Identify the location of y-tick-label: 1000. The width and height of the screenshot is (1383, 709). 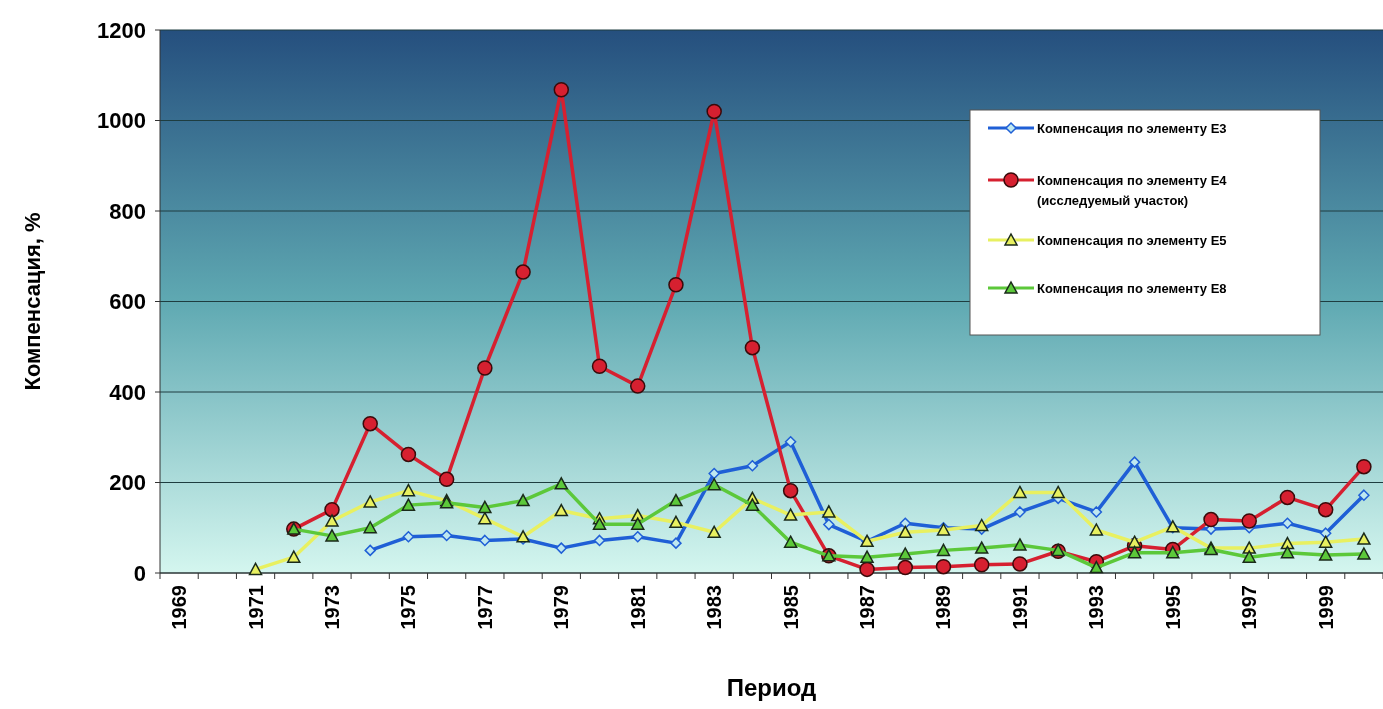
(121, 121).